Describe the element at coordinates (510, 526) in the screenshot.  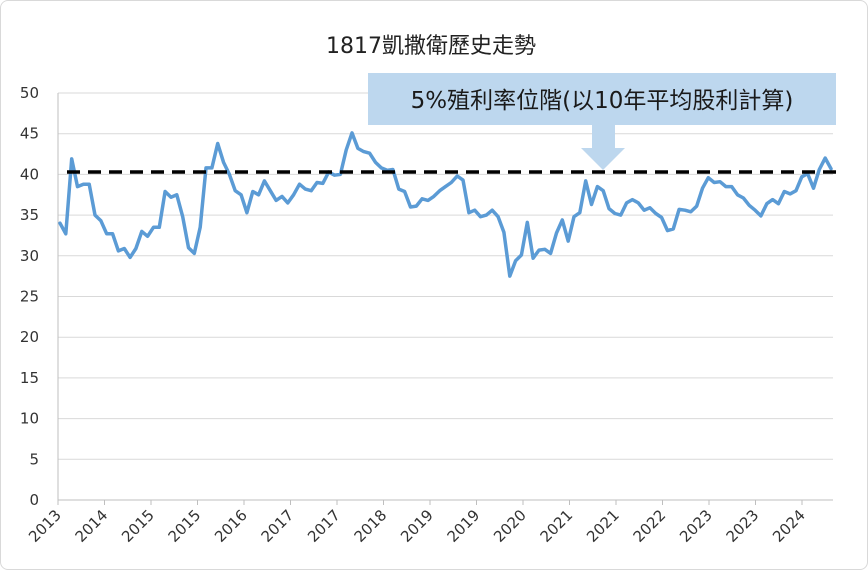
I see `x-tick-label: 2020` at that location.